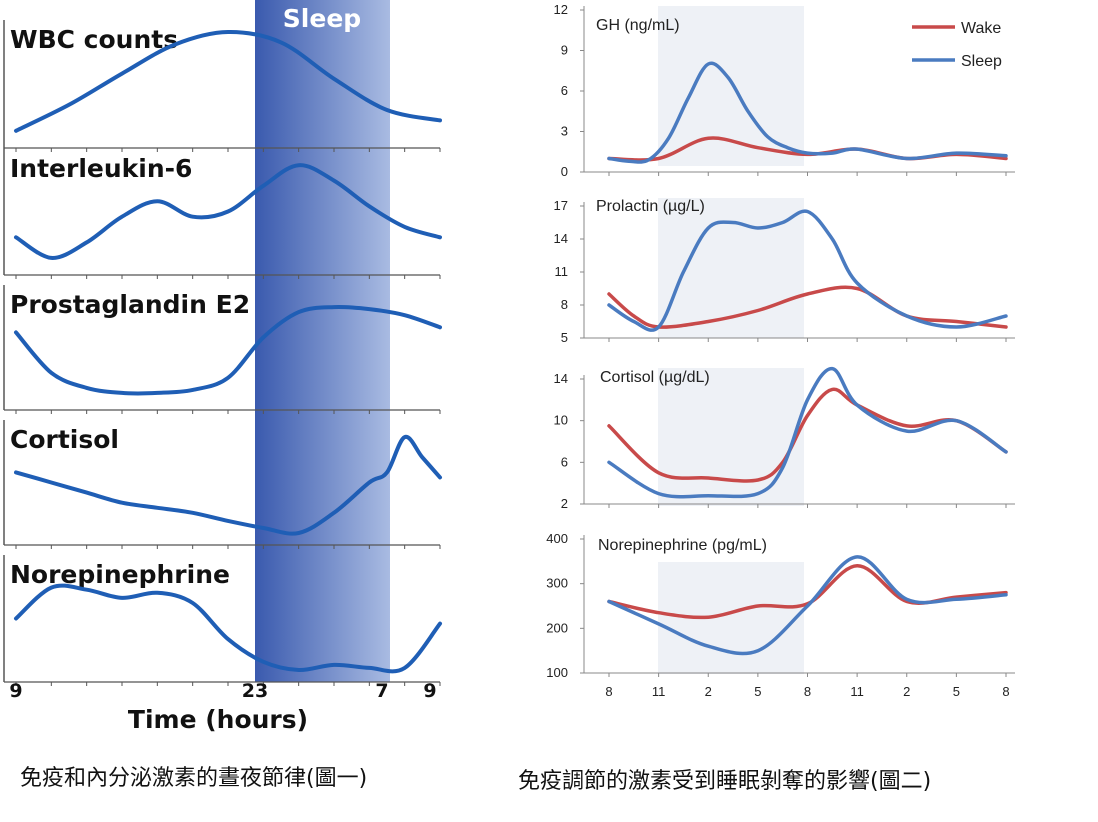  I want to click on left-panel-4-curve, so click(228, 485).